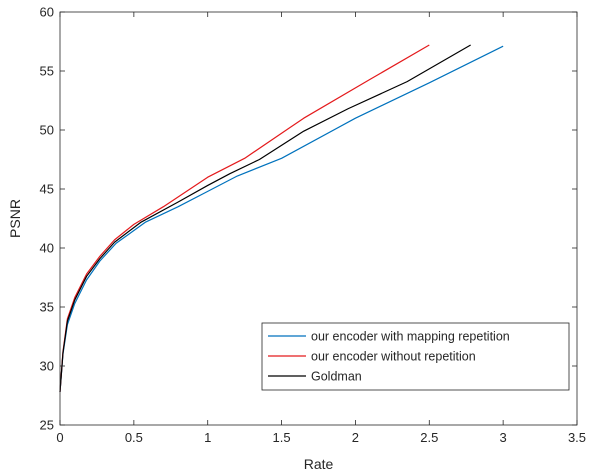 Image resolution: width=592 pixels, height=476 pixels. Describe the element at coordinates (503, 437) in the screenshot. I see `x-tick-label: 3` at that location.